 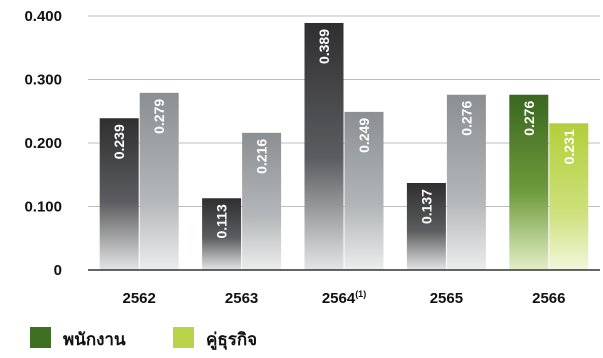 What do you see at coordinates (231, 340) in the screenshot?
I see `legend-series2-label: คู่ธุรกิจ` at bounding box center [231, 340].